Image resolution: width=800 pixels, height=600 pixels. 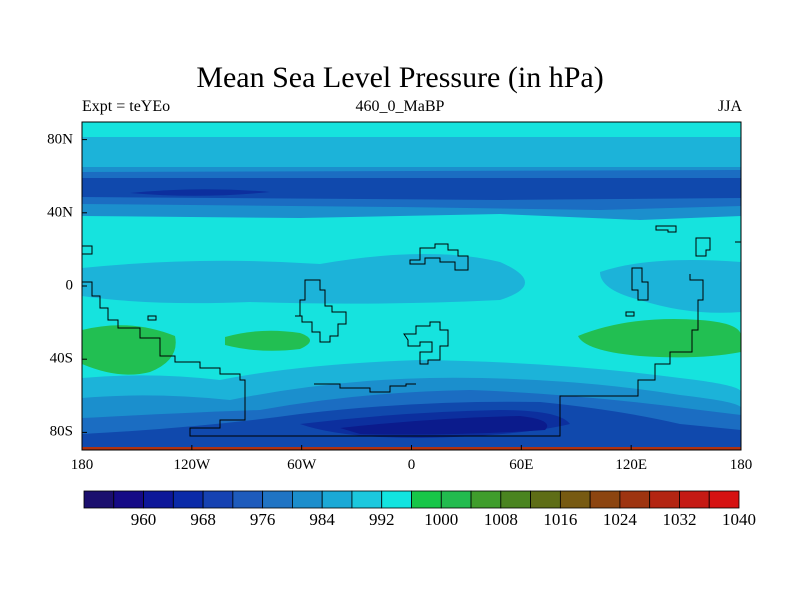 I want to click on coastline-west-edge, so click(x=87, y=250).